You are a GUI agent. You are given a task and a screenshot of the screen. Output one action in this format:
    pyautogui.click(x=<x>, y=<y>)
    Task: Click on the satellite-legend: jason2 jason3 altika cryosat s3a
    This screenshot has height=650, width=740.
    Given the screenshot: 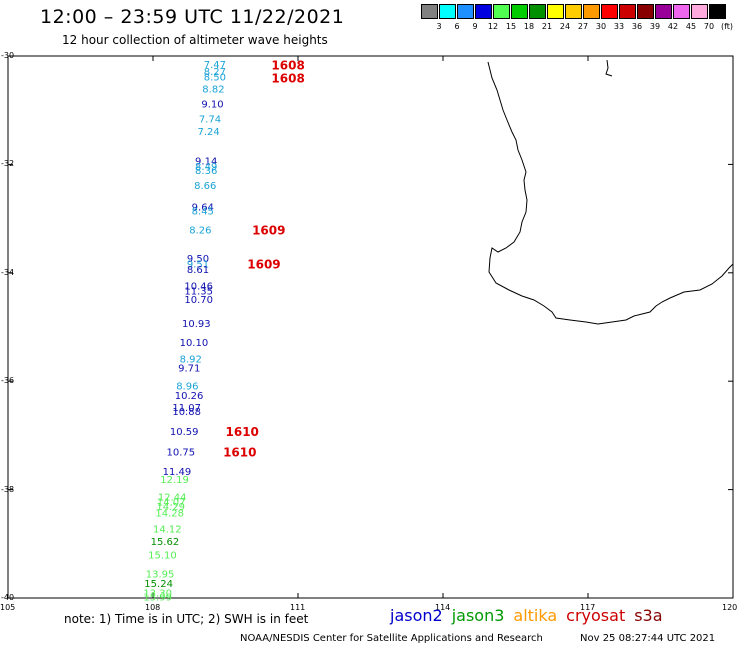 What is the action you would take?
    pyautogui.click(x=531, y=615)
    